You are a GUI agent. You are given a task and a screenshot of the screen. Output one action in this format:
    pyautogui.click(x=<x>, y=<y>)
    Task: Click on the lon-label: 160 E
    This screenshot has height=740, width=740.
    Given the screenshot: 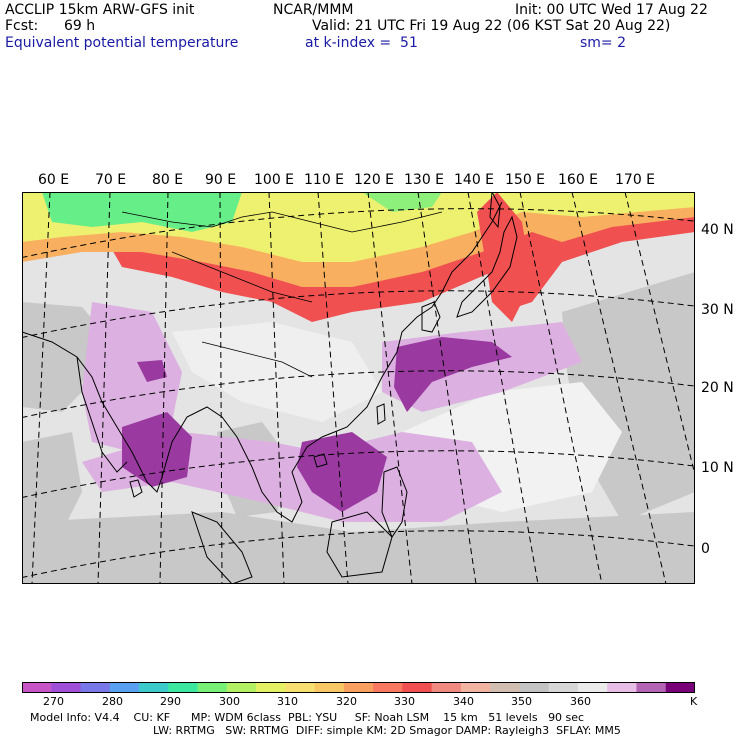 What is the action you would take?
    pyautogui.click(x=578, y=180)
    